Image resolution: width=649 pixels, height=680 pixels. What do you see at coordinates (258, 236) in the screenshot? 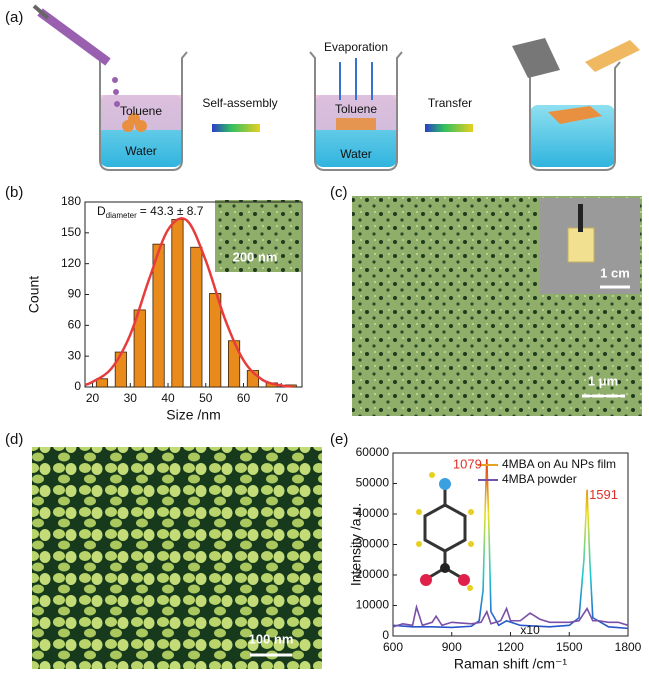
I see `inset-image: 200 nm` at bounding box center [258, 236].